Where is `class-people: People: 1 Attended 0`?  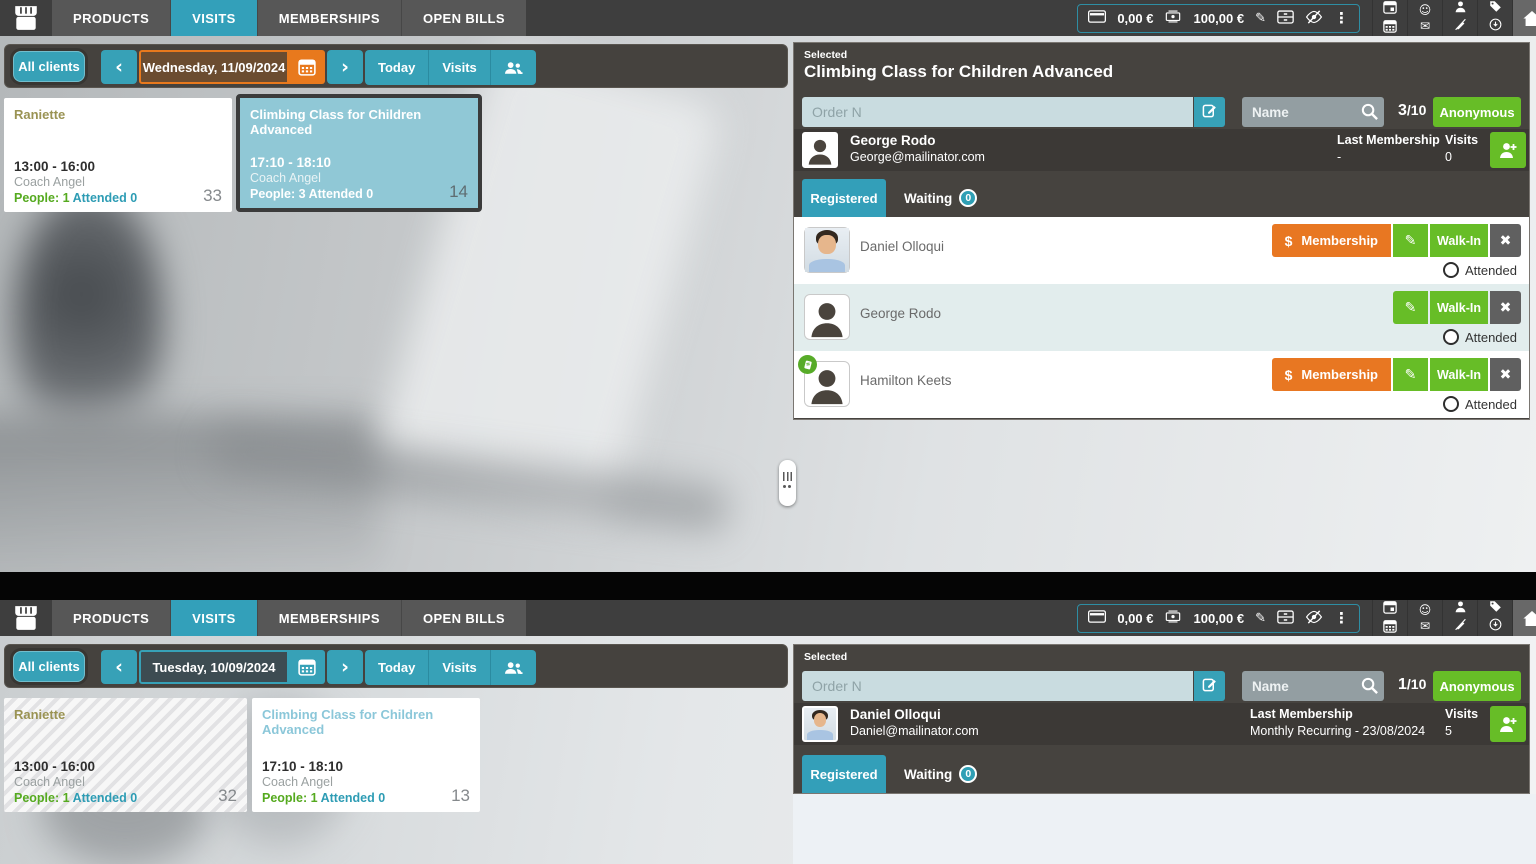
class-people: People: 1 Attended 0 is located at coordinates (76, 198).